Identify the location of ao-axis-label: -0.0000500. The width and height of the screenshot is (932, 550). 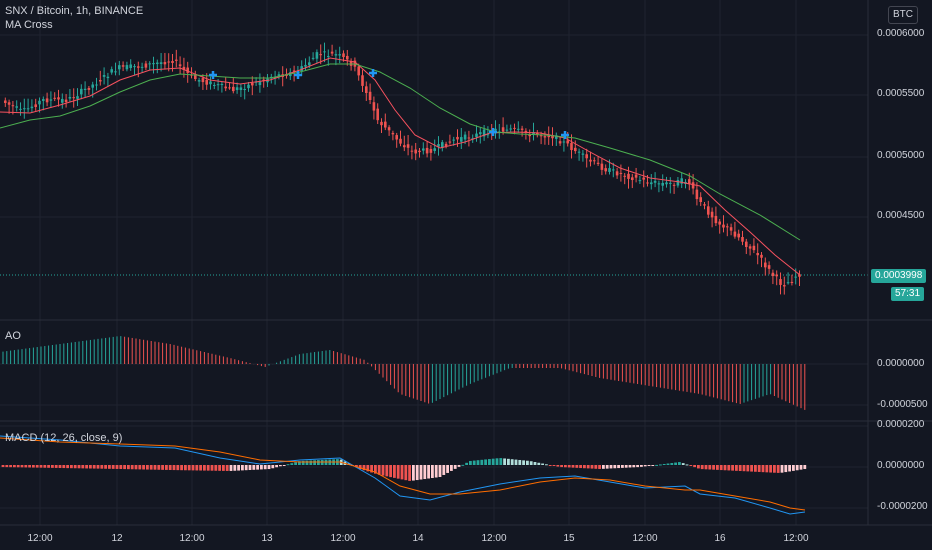
(902, 404).